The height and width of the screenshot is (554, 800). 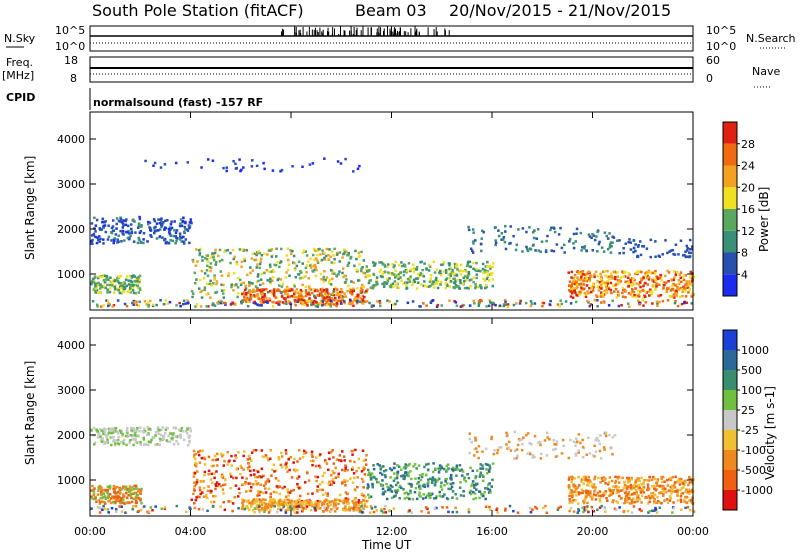 I want to click on velocity-colorbar-swatch, so click(x=730, y=340).